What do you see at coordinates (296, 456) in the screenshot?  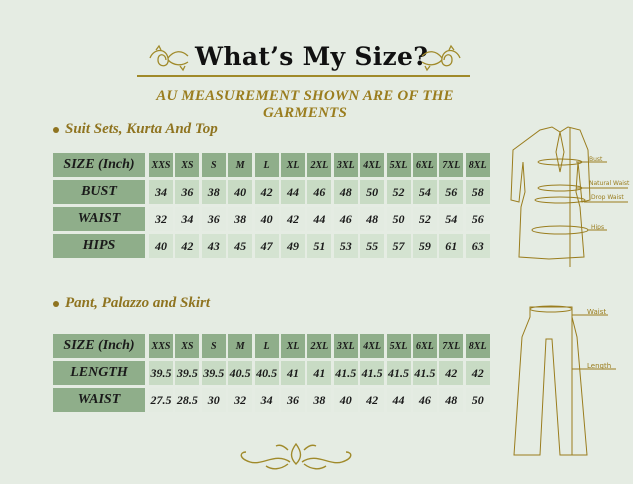 I see `ornament-bottom-icon` at bounding box center [296, 456].